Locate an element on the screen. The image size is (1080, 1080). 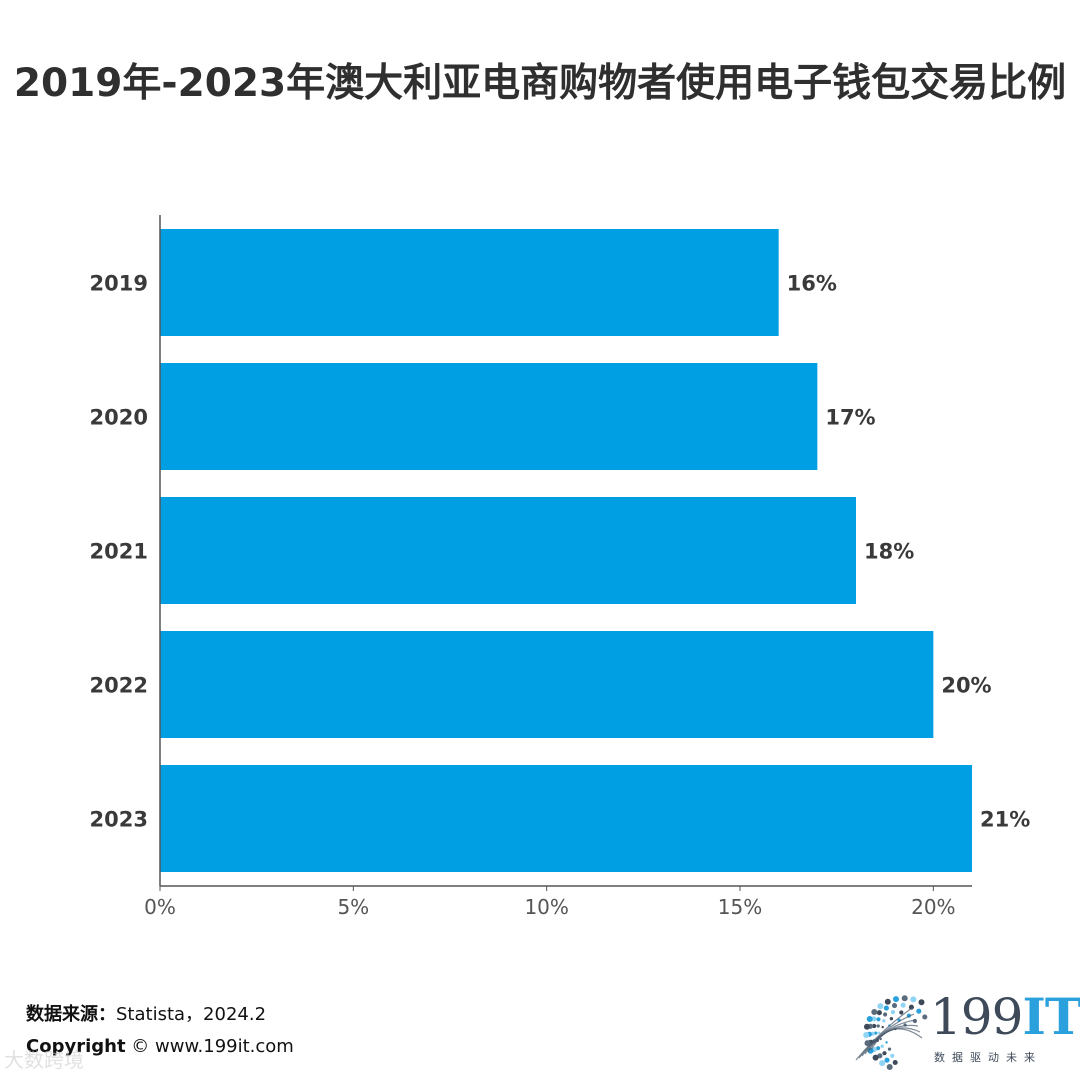
watermark: 大数跨境 is located at coordinates (44, 1060).